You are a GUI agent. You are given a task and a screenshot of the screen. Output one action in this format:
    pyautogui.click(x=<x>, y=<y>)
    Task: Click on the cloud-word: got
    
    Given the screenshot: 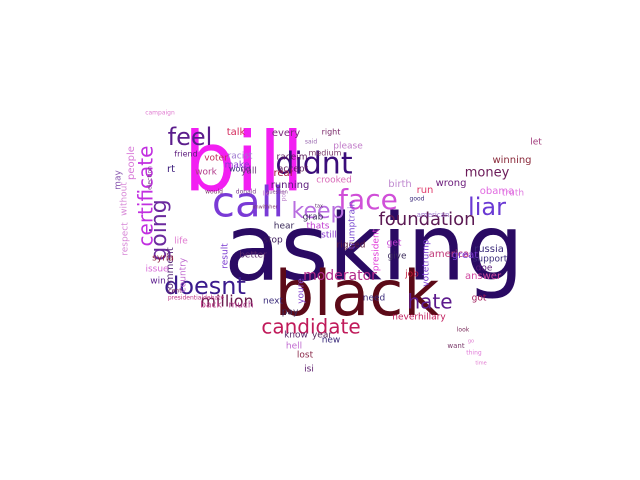 What is the action you would take?
    pyautogui.click(x=479, y=299)
    